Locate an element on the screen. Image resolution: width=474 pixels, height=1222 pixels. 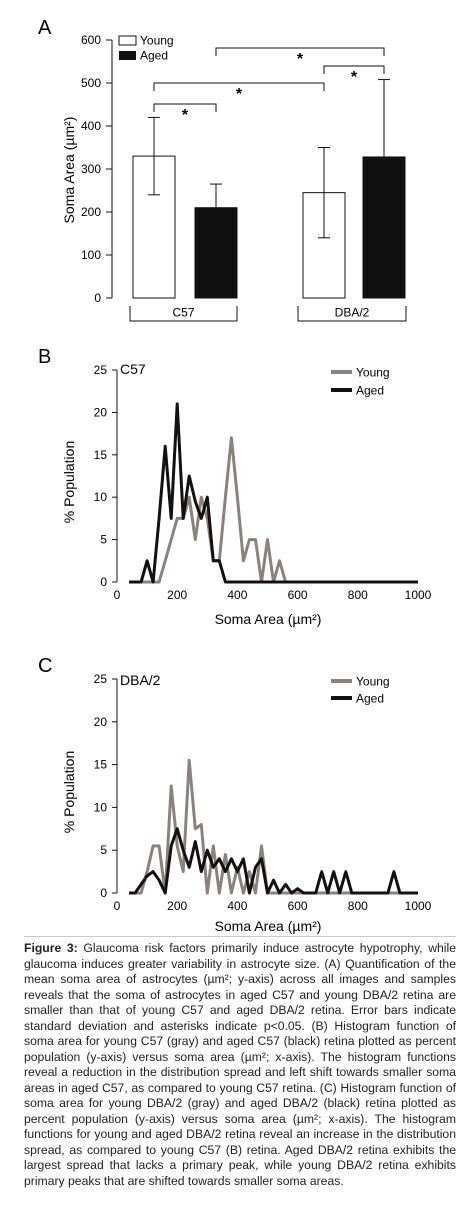
panel-c-title: DBA/2 is located at coordinates (140, 680).